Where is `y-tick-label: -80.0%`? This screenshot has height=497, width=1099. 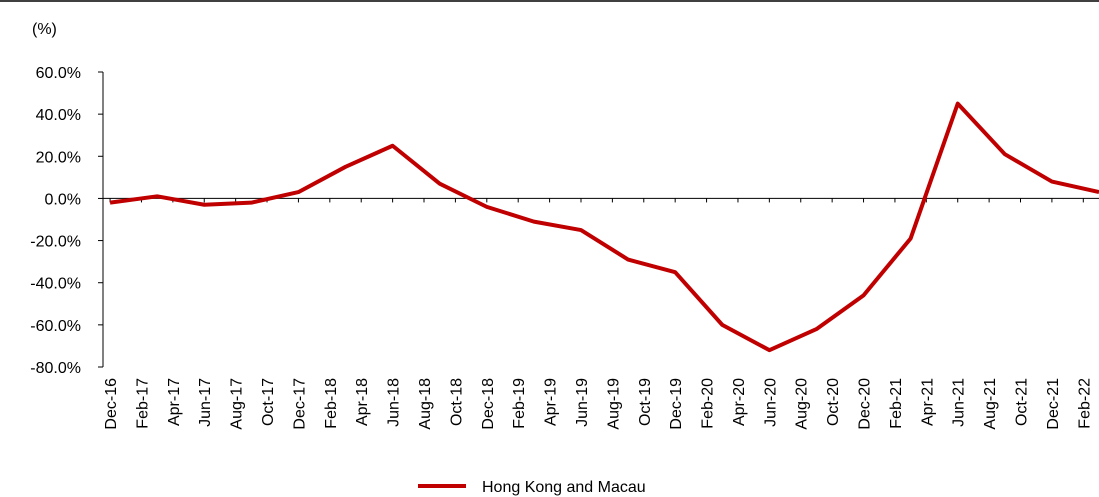
y-tick-label: -80.0% is located at coordinates (55, 368).